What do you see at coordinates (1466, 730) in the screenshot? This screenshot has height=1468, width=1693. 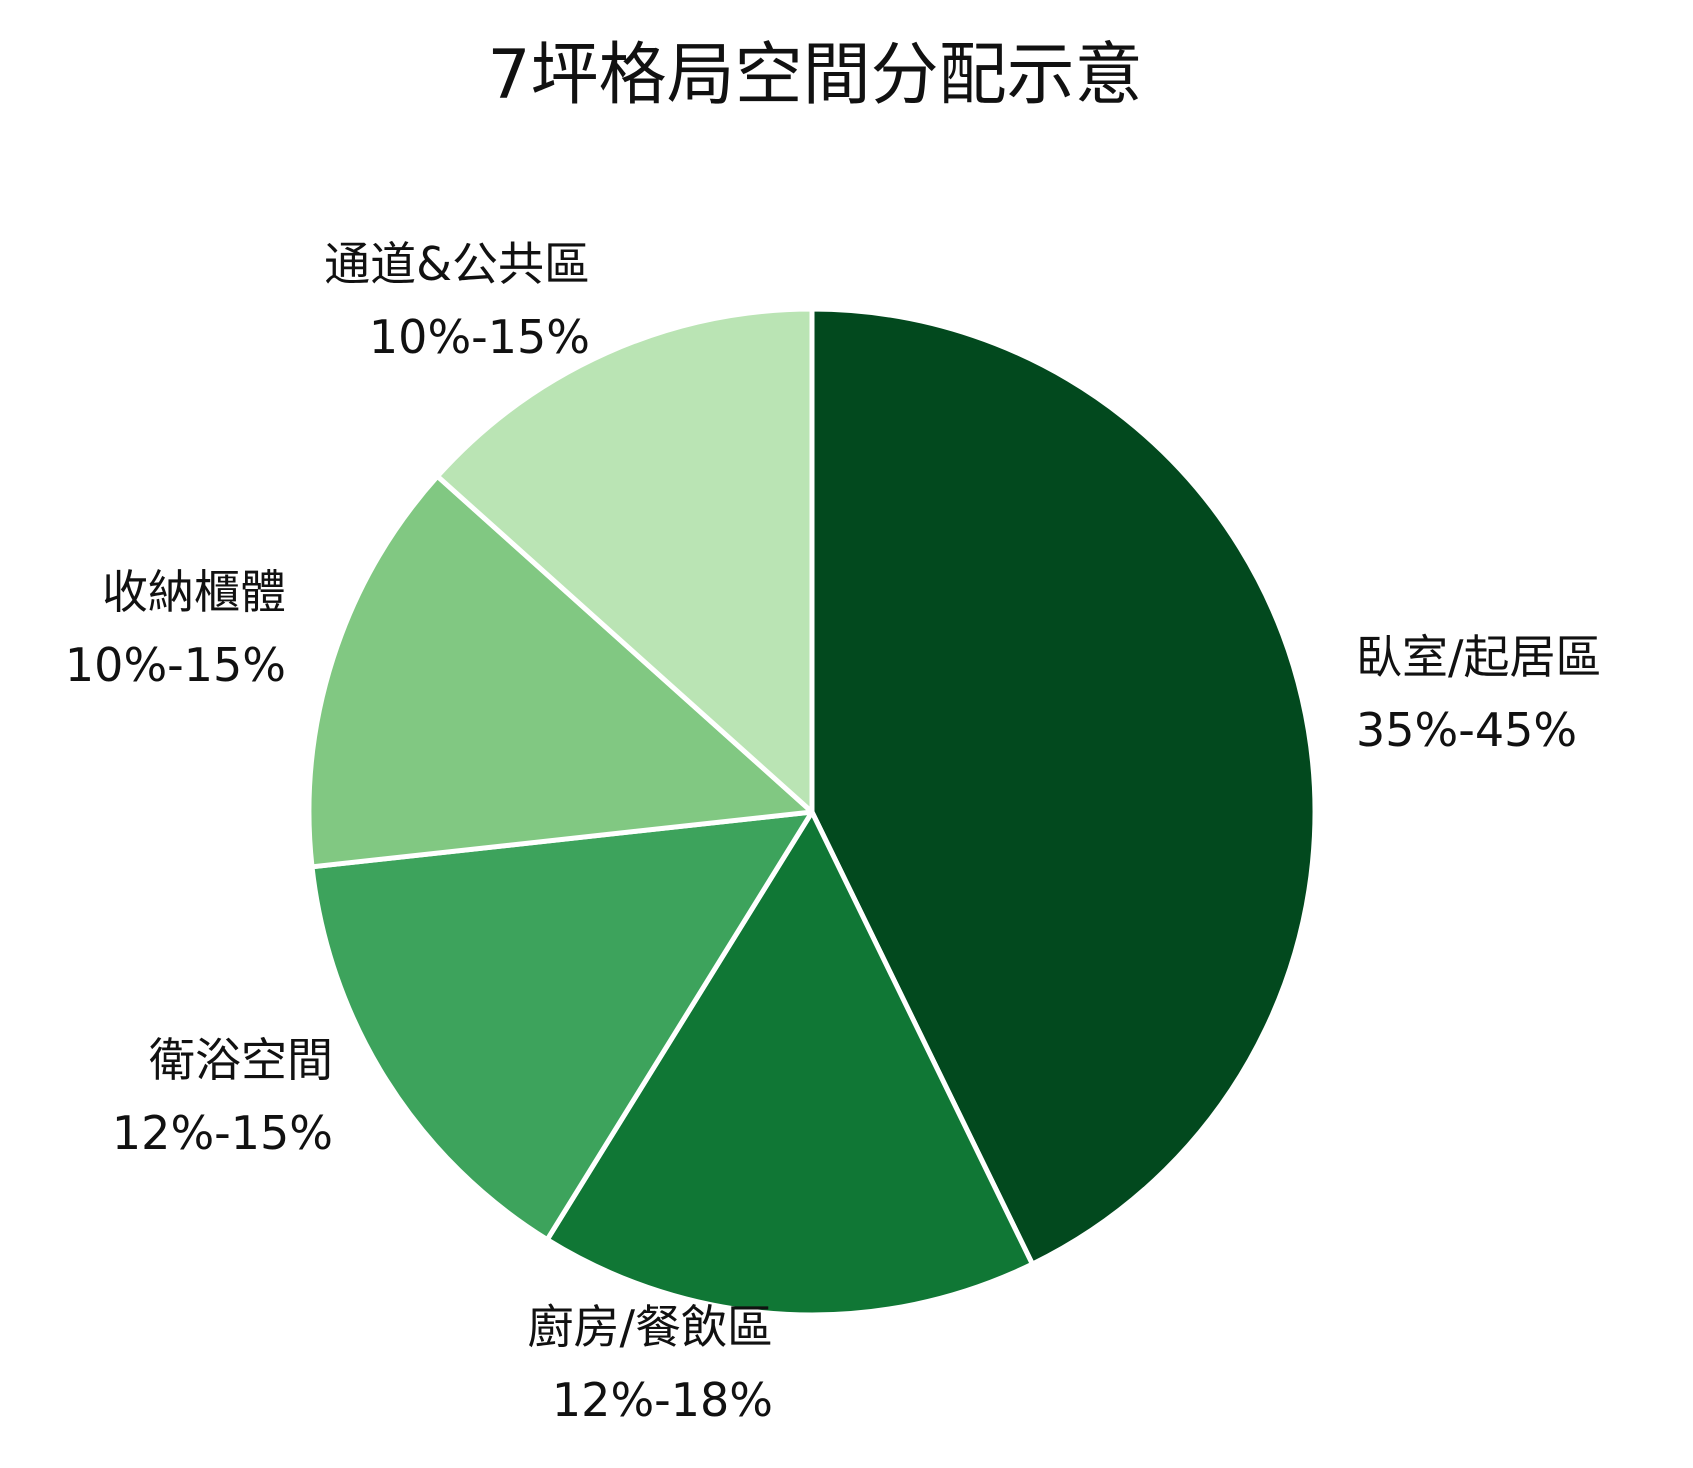 I see `slice-value-label: 35%-45%` at bounding box center [1466, 730].